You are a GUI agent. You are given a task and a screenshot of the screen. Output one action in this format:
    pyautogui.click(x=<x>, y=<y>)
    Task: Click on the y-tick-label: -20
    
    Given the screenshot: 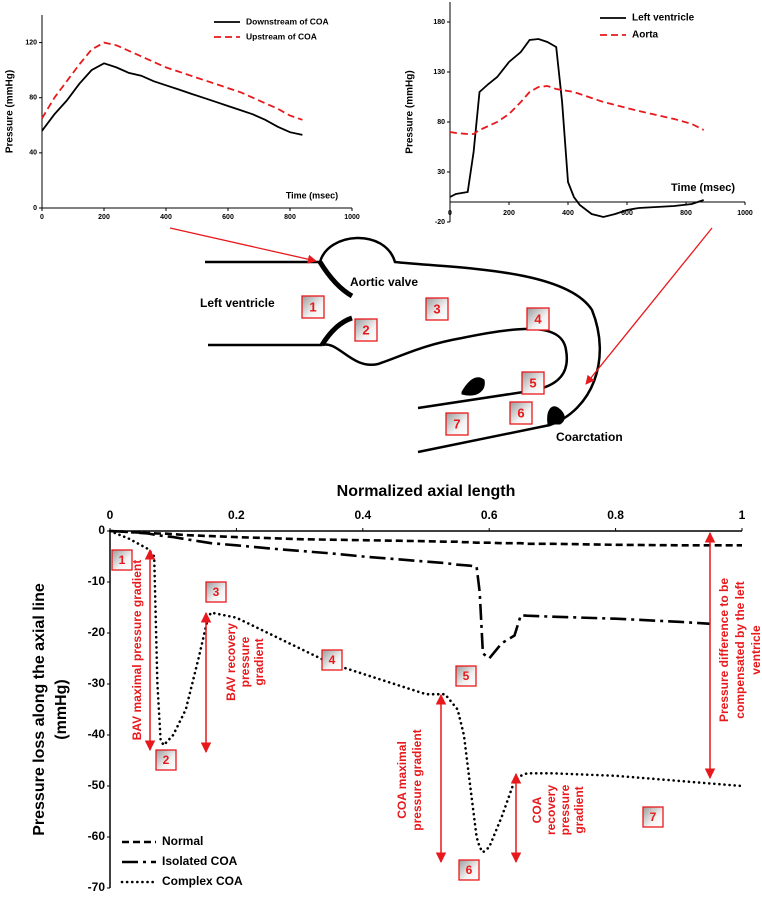 What is the action you would take?
    pyautogui.click(x=440, y=222)
    